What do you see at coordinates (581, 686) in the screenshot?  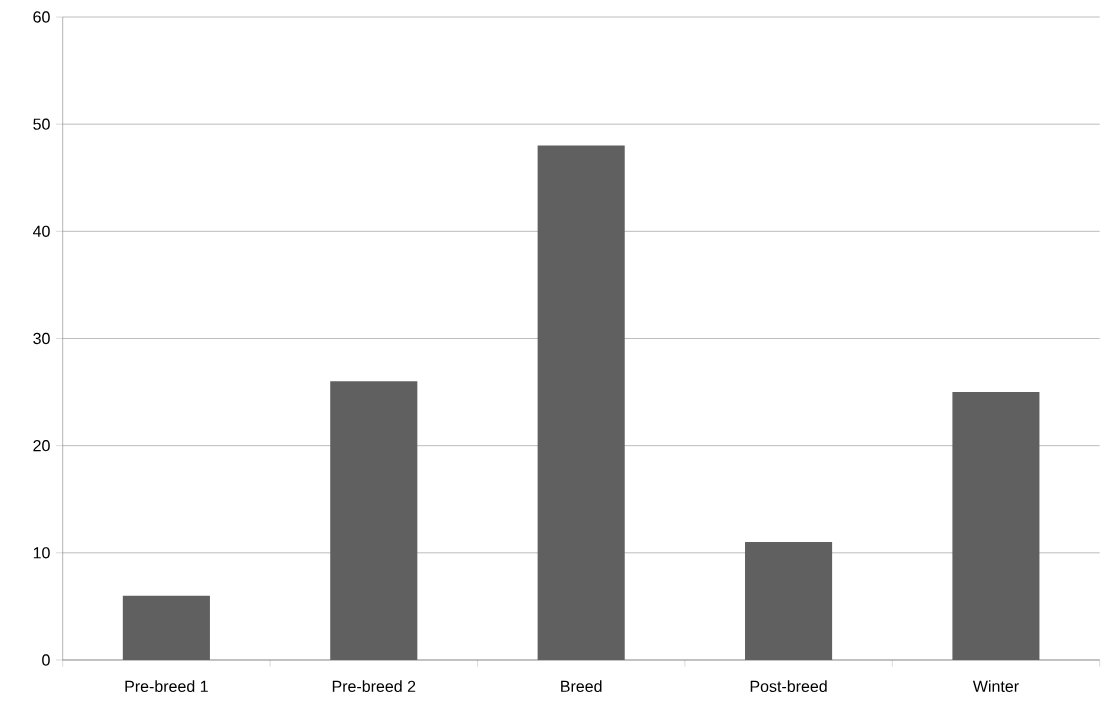 I see `x-tick-label: Breed` at bounding box center [581, 686].